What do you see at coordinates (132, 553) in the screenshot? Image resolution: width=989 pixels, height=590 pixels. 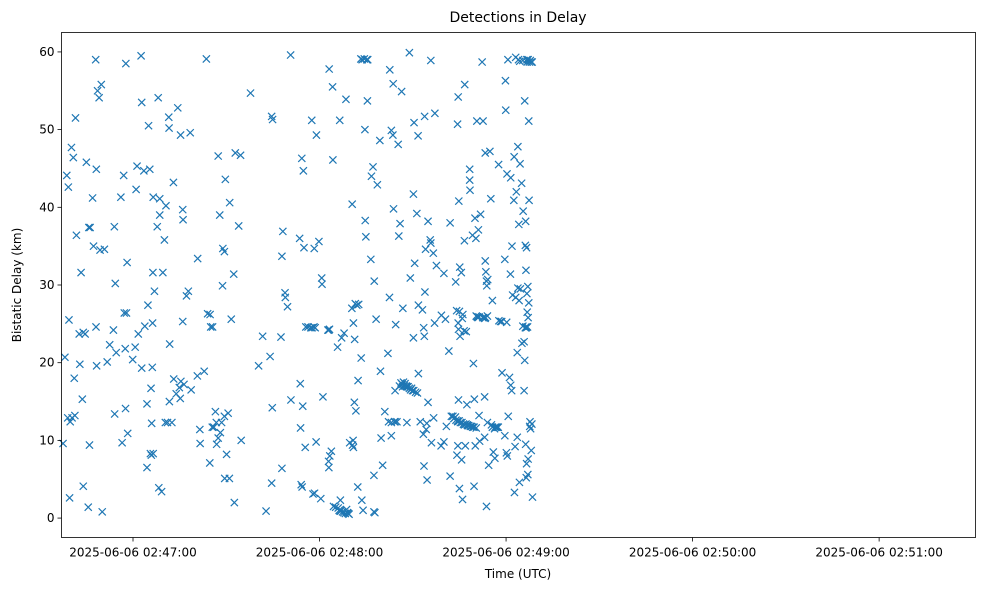 I see `x-tick-label: 2025-06-06 02:47:00` at bounding box center [132, 553].